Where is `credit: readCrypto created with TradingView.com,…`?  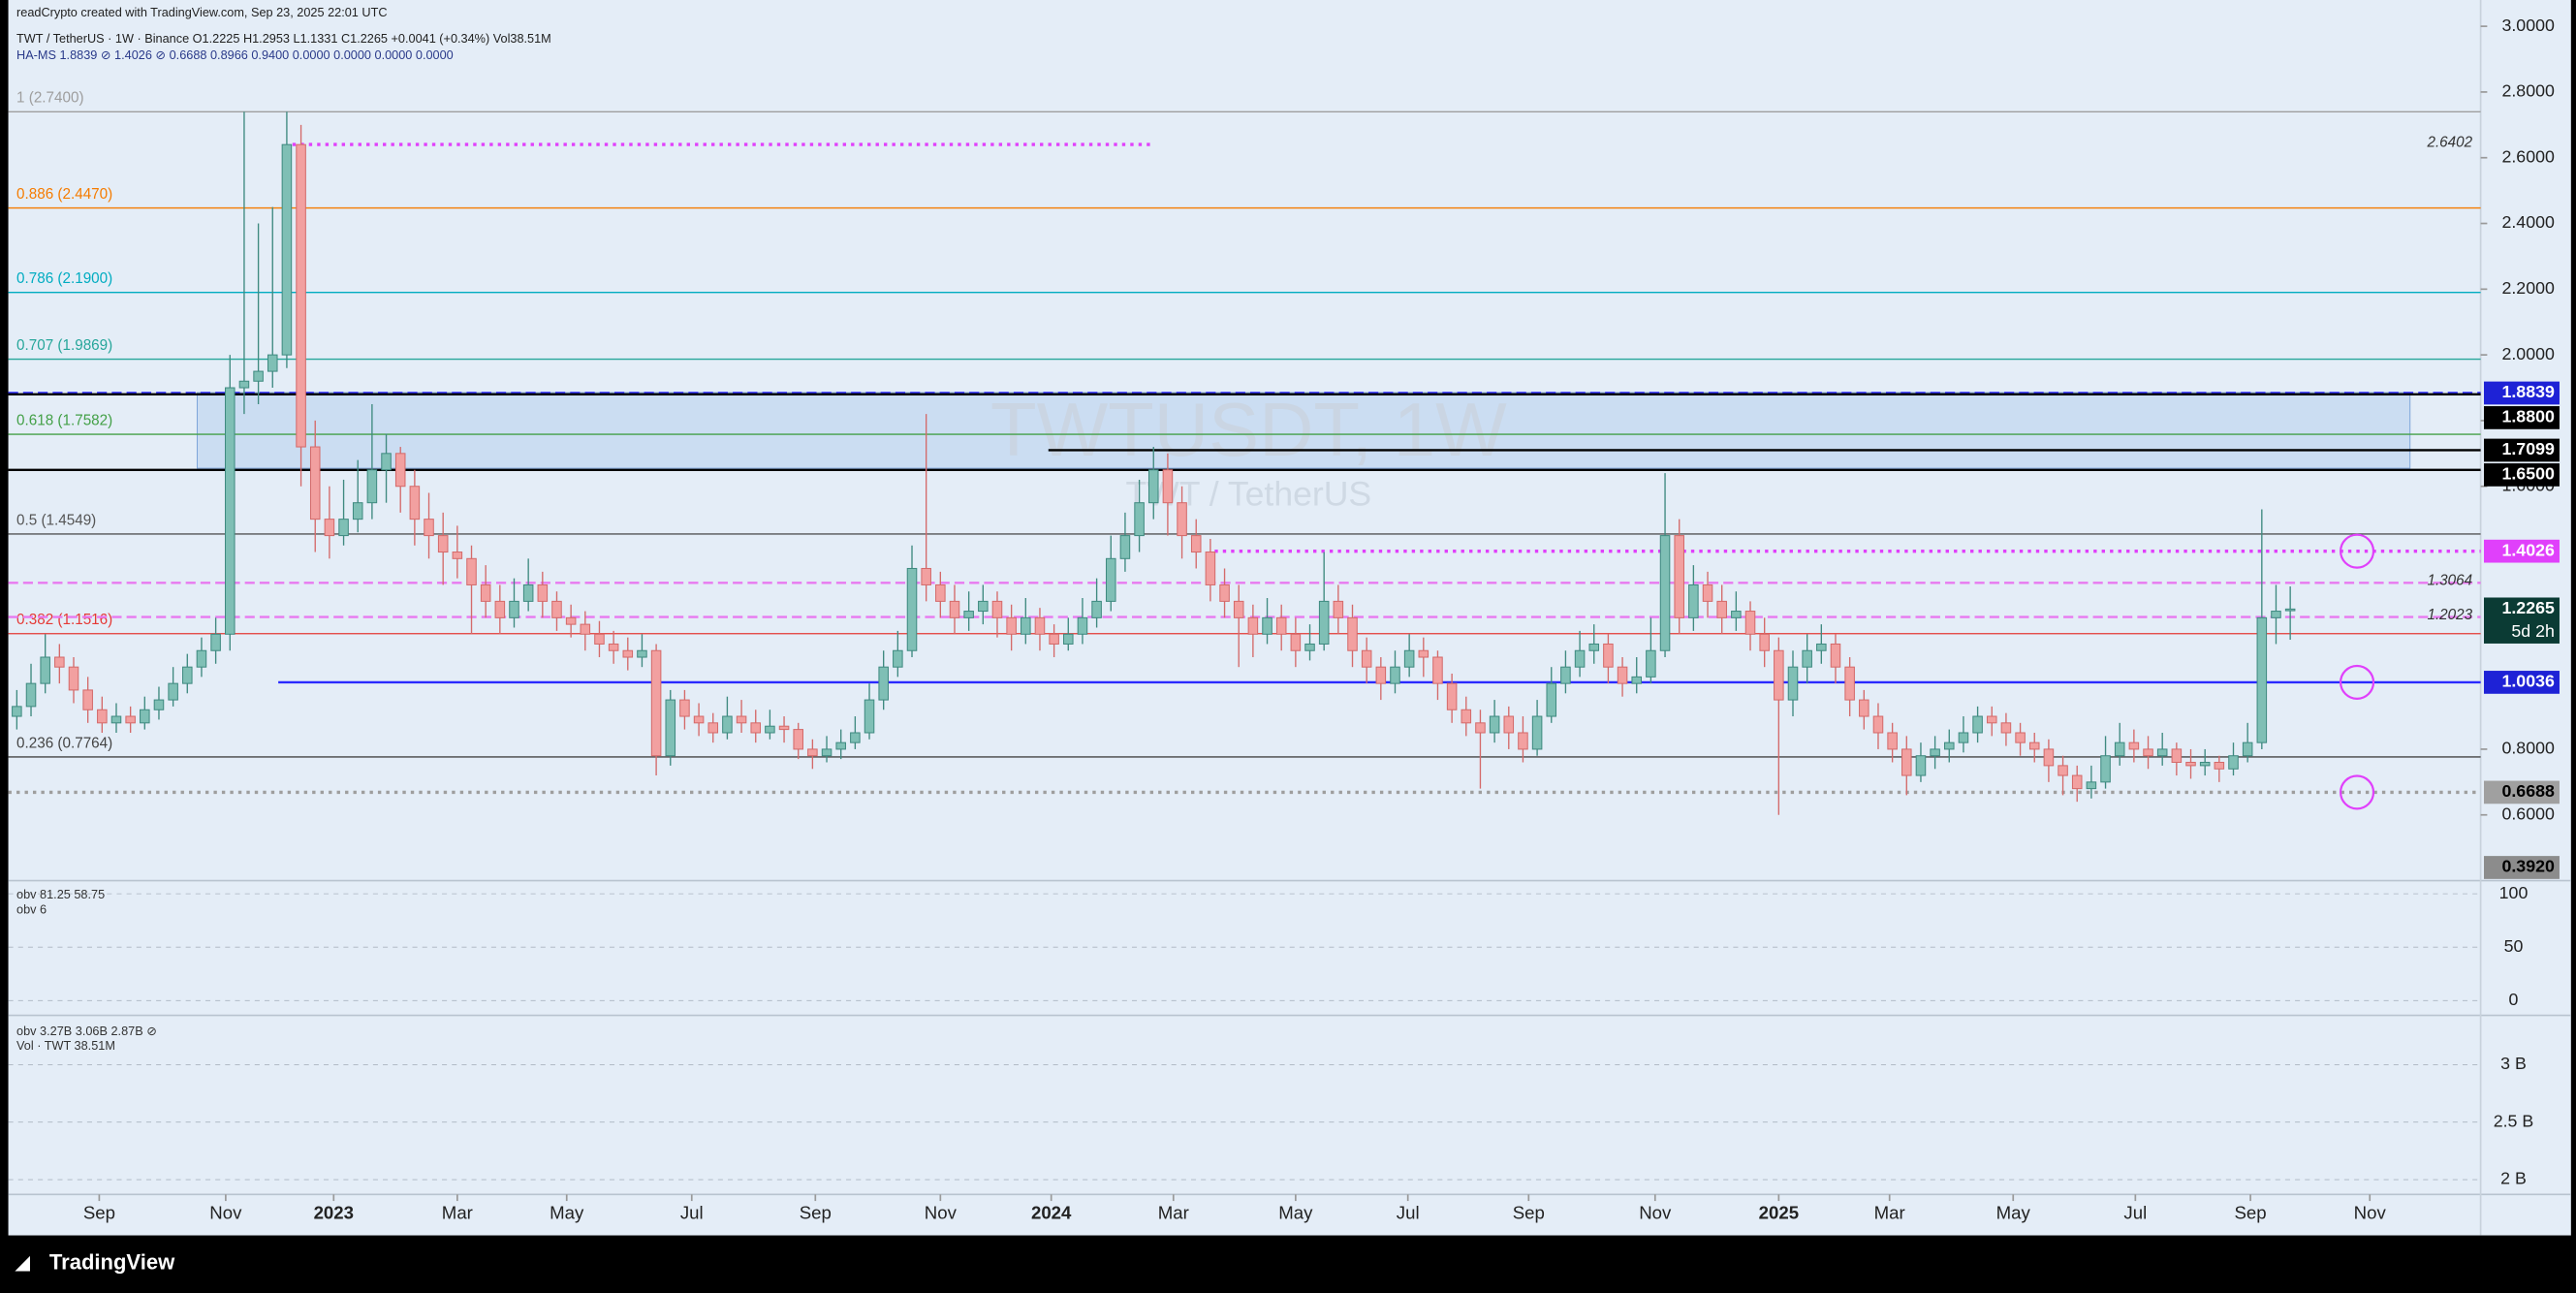 credit: readCrypto created with TradingView.com,… is located at coordinates (201, 12).